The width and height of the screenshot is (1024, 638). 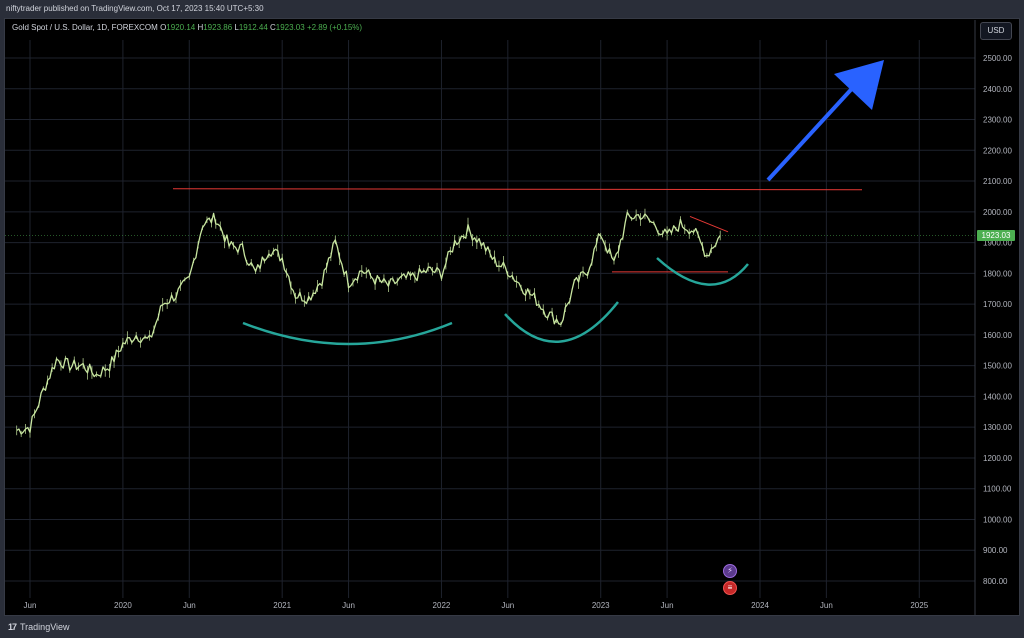 What do you see at coordinates (997, 181) in the screenshot?
I see `y-tick-label: 2100.00` at bounding box center [997, 181].